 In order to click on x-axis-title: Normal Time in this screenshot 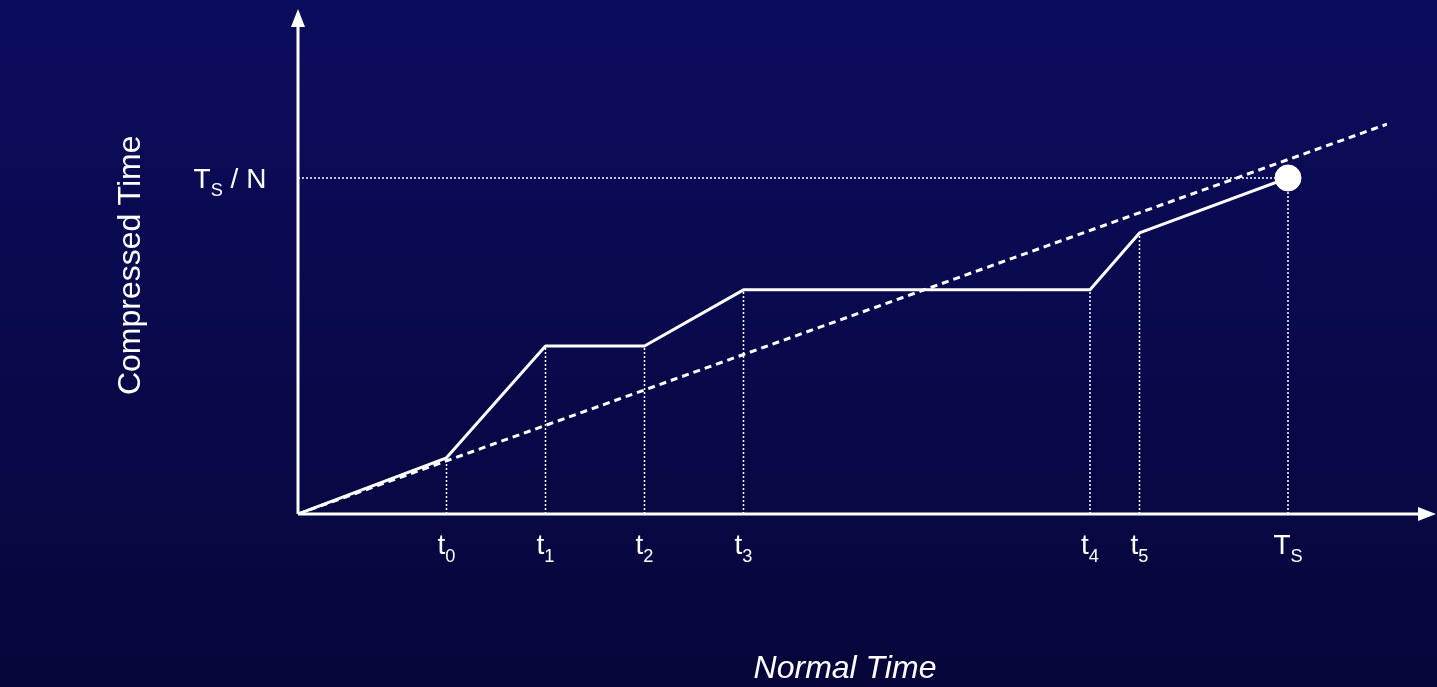, I will do `click(845, 667)`.